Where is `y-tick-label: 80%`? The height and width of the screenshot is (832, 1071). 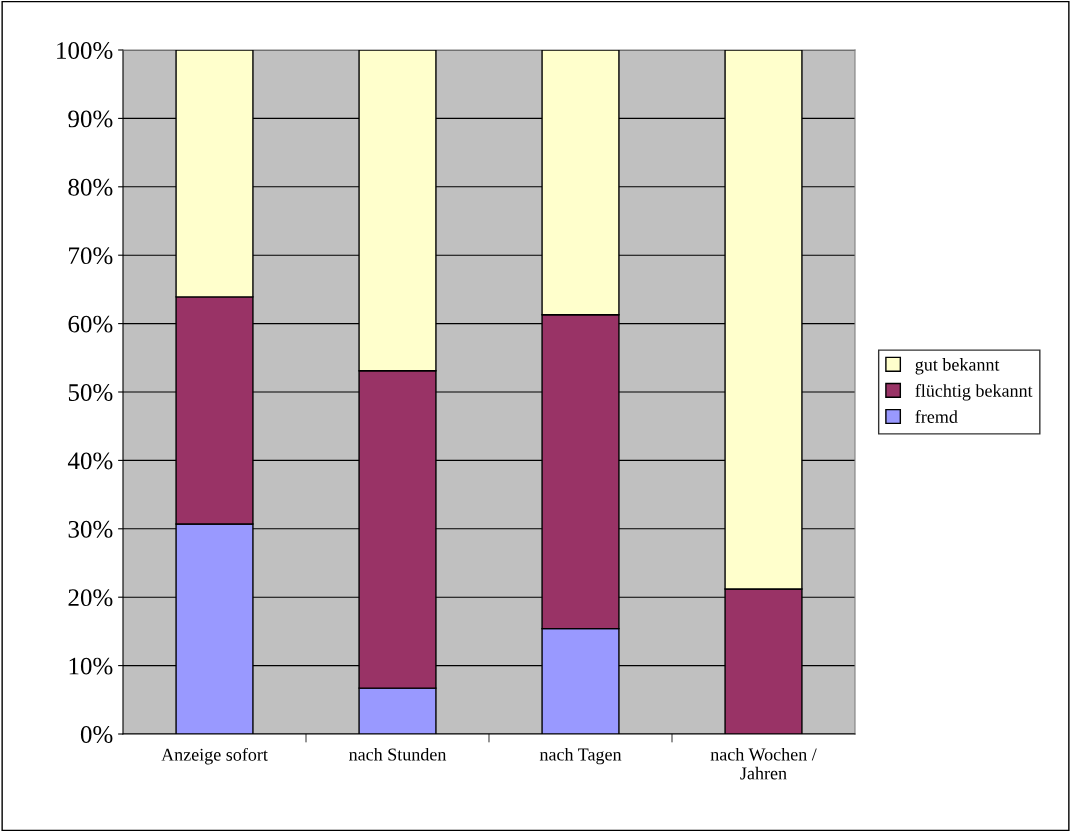 y-tick-label: 80% is located at coordinates (90, 187).